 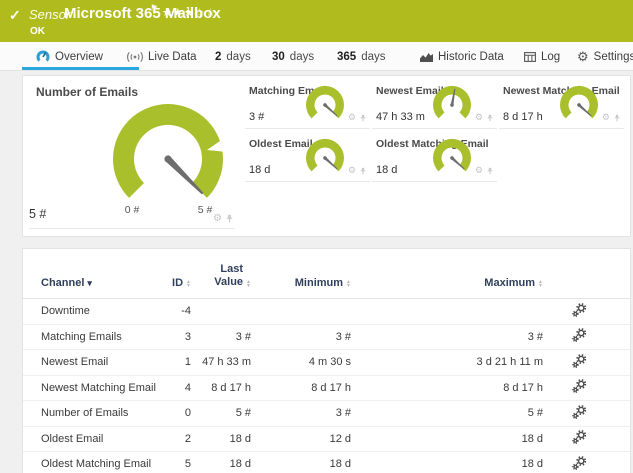 I want to click on channel-row: Downtime -4, so click(x=326, y=312).